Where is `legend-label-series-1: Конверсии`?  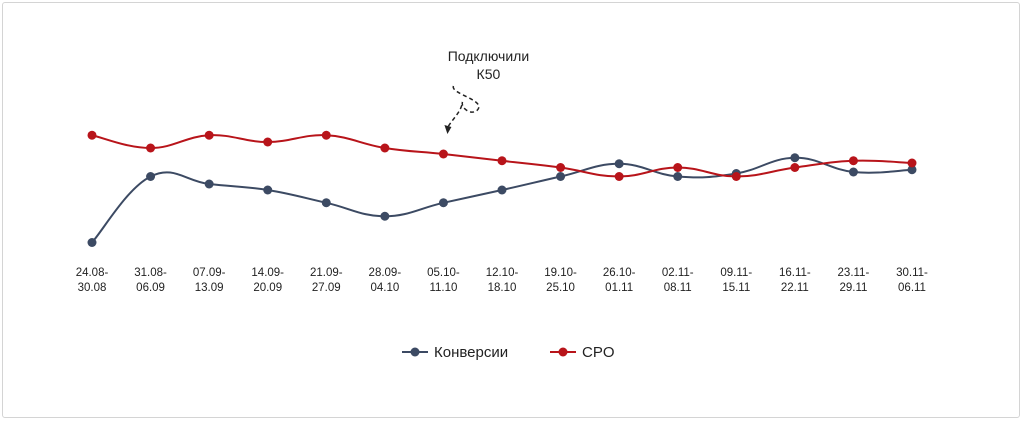 legend-label-series-1: Конверсии is located at coordinates (471, 352).